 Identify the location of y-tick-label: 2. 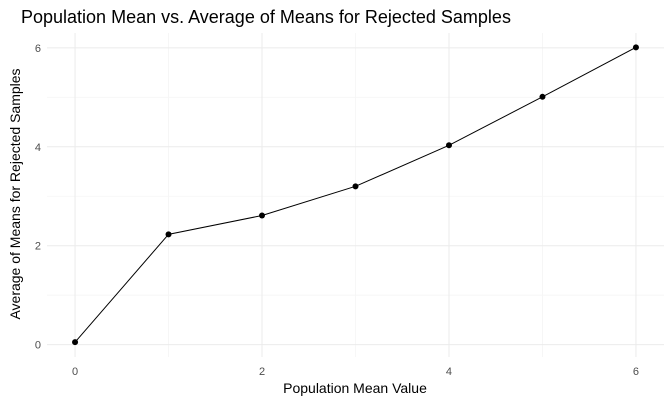
(38, 247).